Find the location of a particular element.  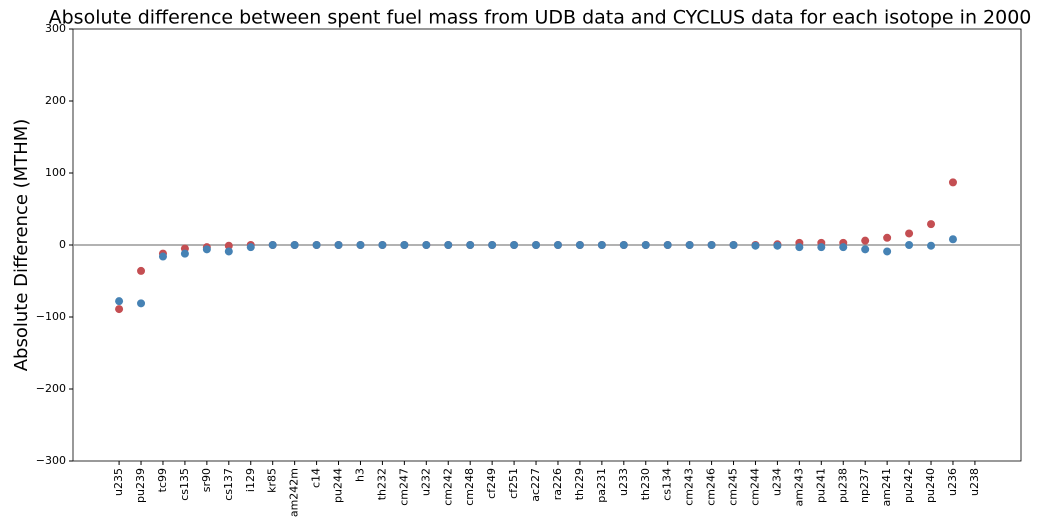

x-tick-label: pa231 is located at coordinates (601, 485).